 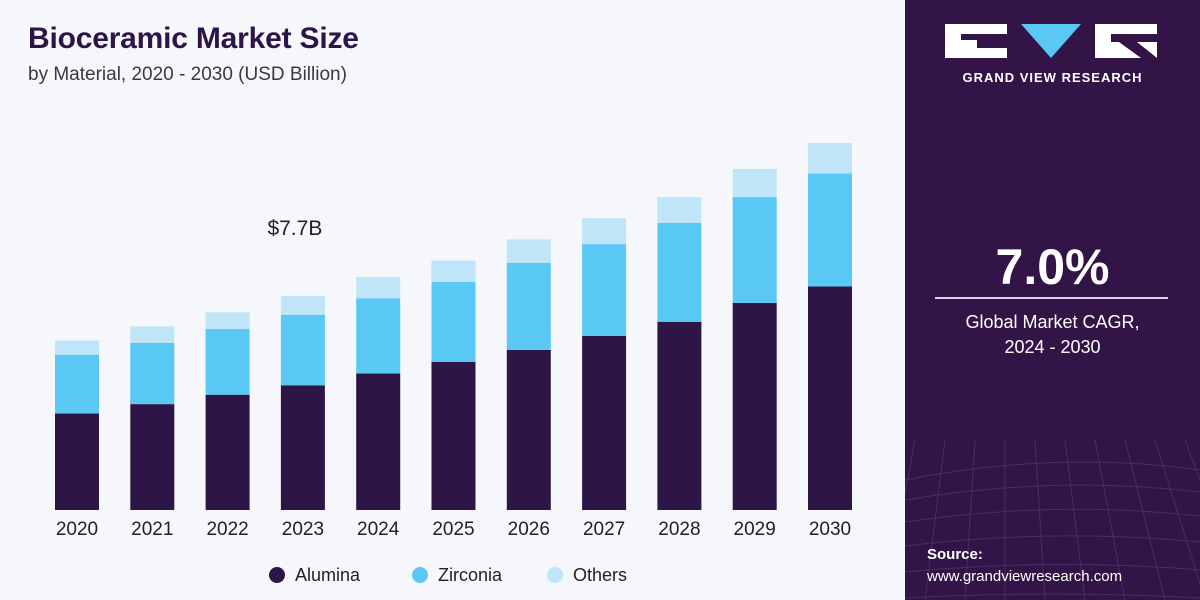 What do you see at coordinates (328, 575) in the screenshot?
I see `legend-label-alumina: Alumina` at bounding box center [328, 575].